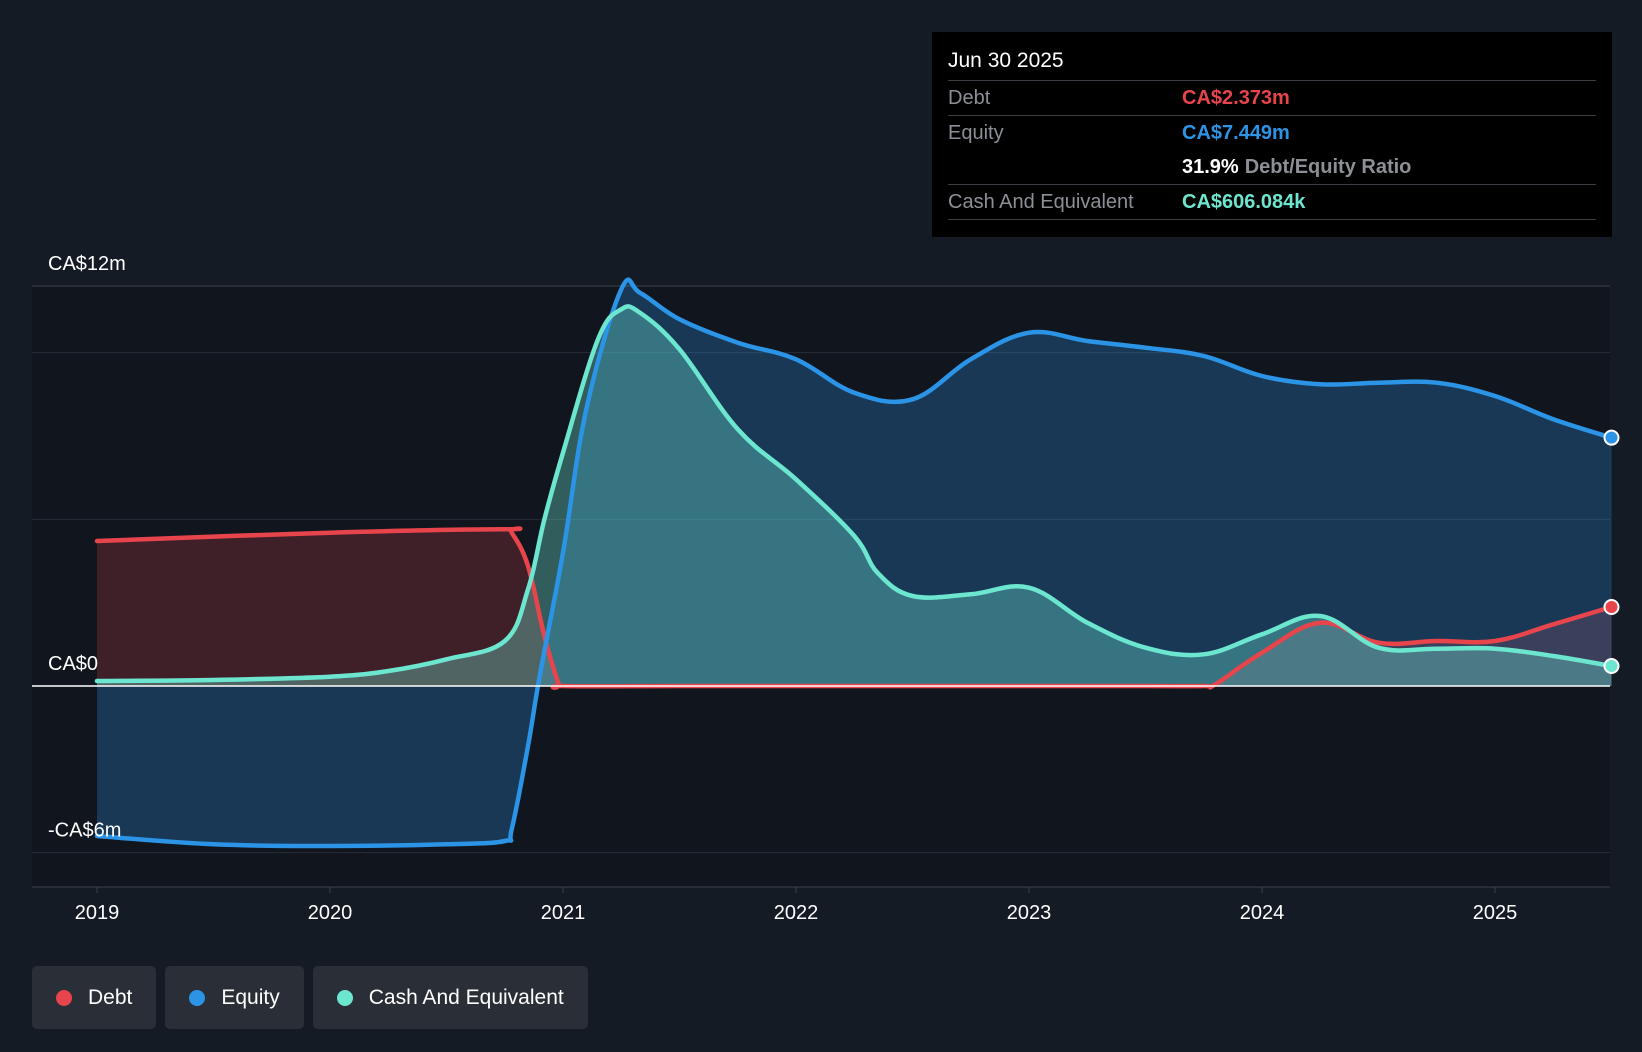  Describe the element at coordinates (1041, 202) in the screenshot. I see `tooltip-cash-label: Cash And Equivalent` at that location.